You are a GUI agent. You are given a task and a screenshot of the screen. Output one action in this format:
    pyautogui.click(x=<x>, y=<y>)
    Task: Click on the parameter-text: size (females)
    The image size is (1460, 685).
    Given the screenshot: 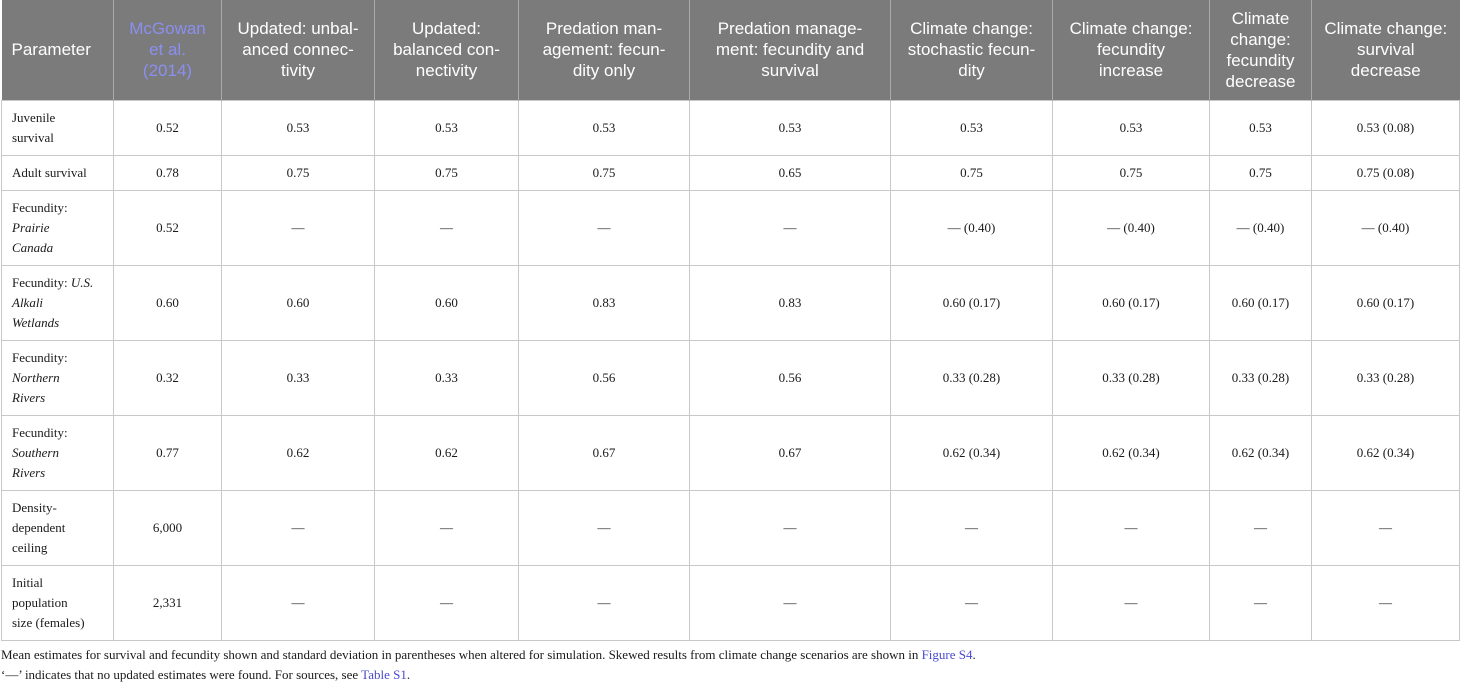 What is the action you would take?
    pyautogui.click(x=48, y=622)
    